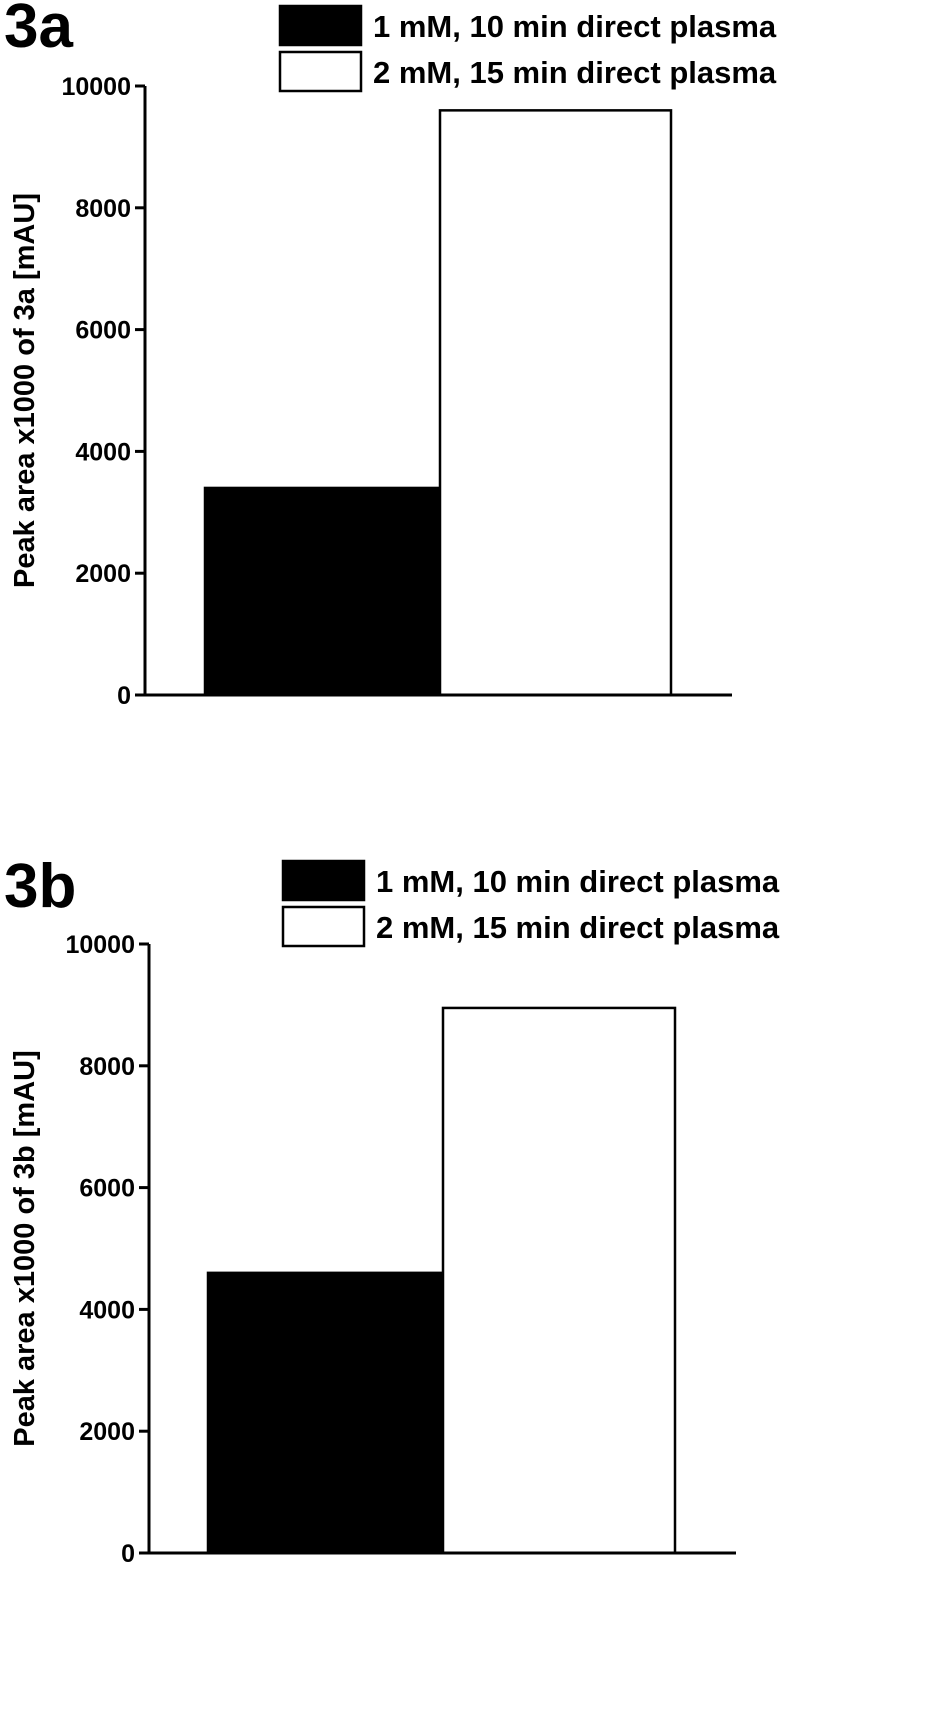  I want to click on y-axis-title: Peak area x1000 of 3a [mAU], so click(25, 390).